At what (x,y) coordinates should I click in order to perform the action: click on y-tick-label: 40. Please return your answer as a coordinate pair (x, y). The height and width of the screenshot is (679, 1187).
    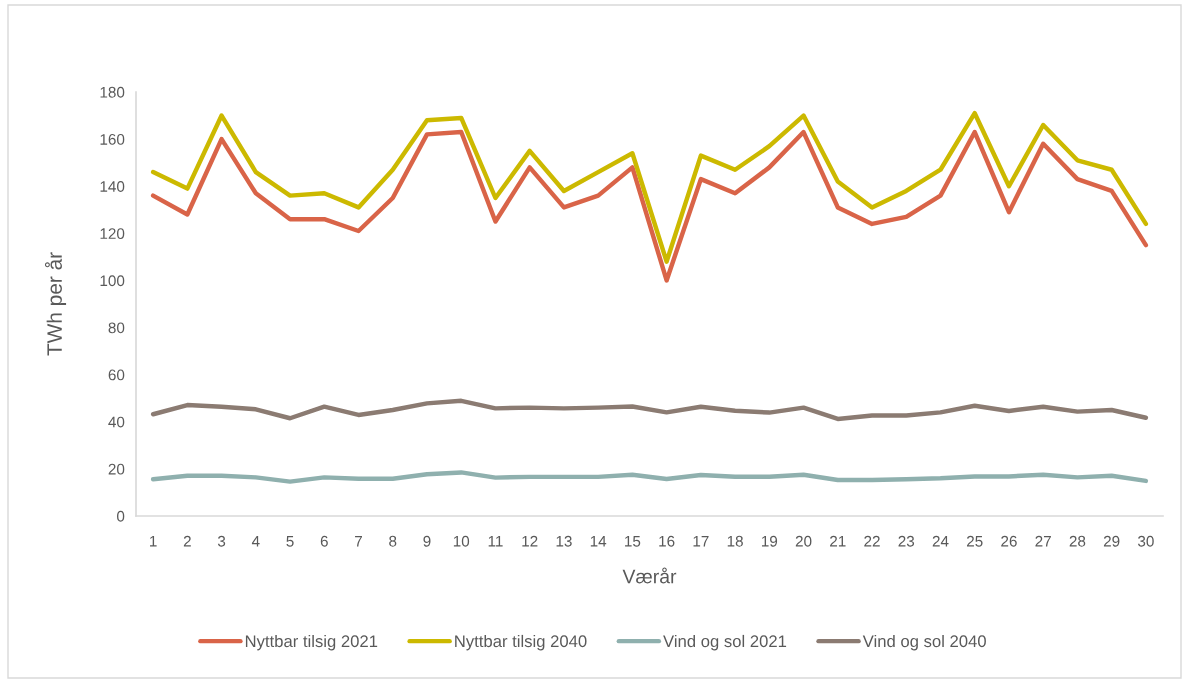
    Looking at the image, I should click on (116, 422).